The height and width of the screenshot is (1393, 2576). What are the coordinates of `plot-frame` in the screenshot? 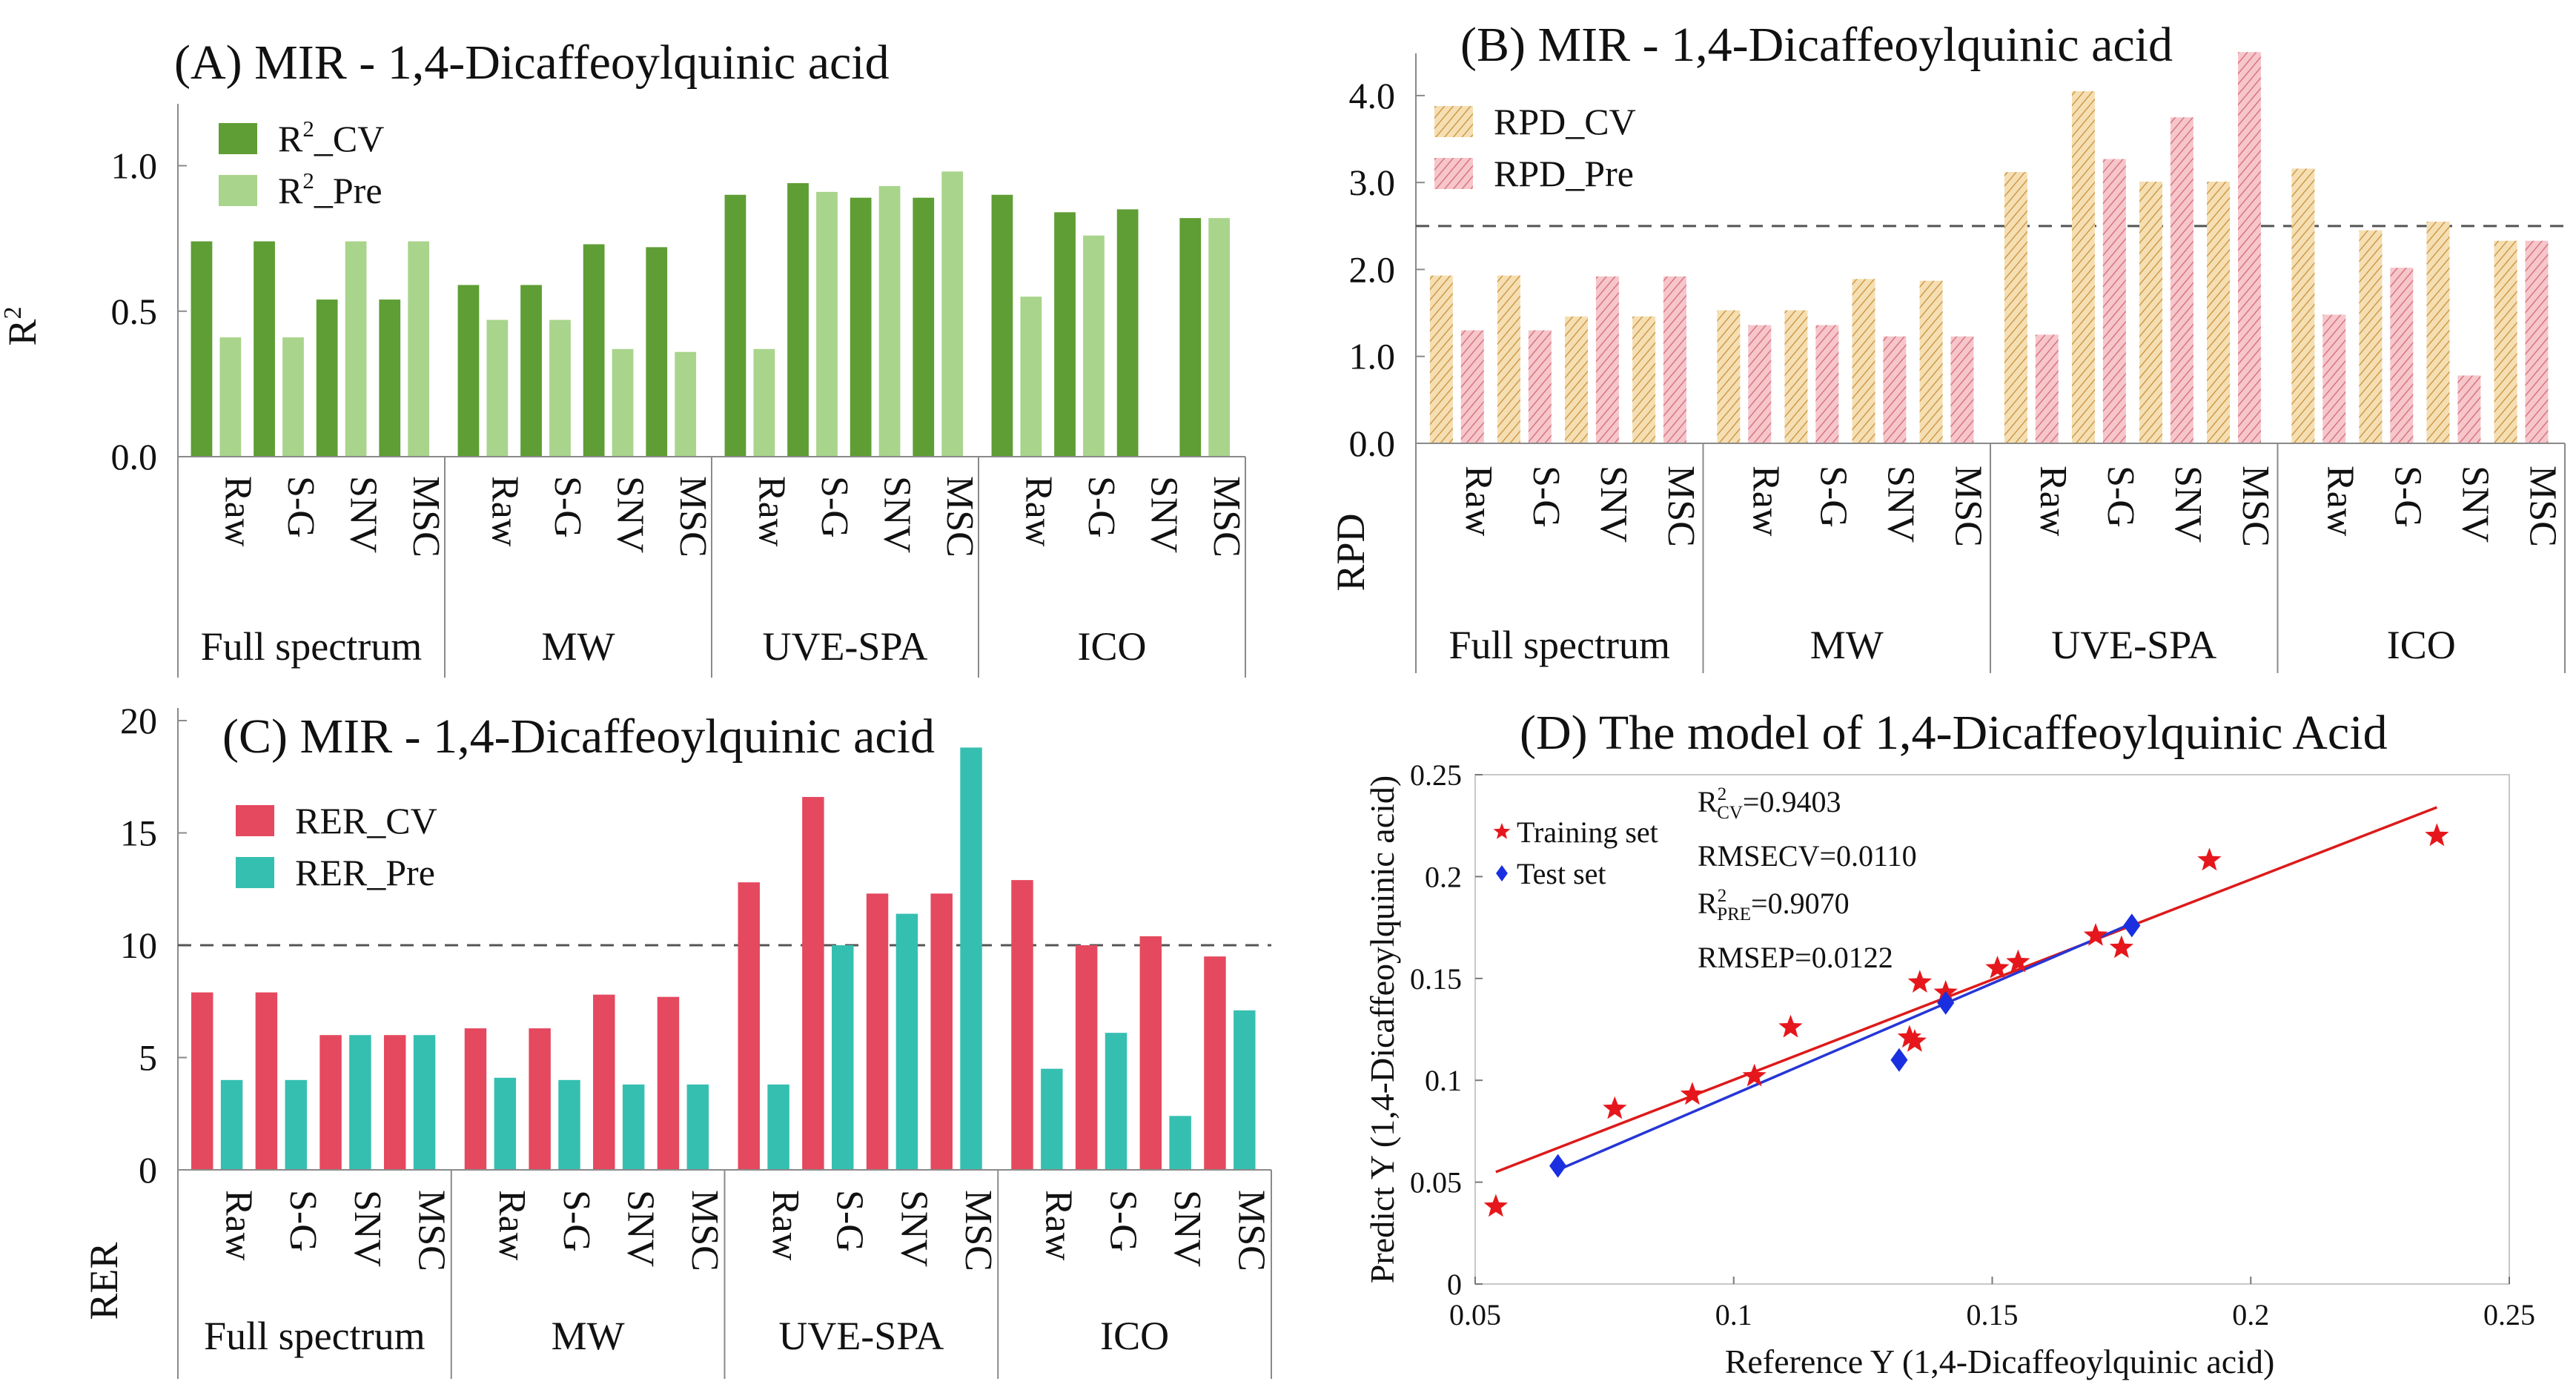 It's located at (1992, 1029).